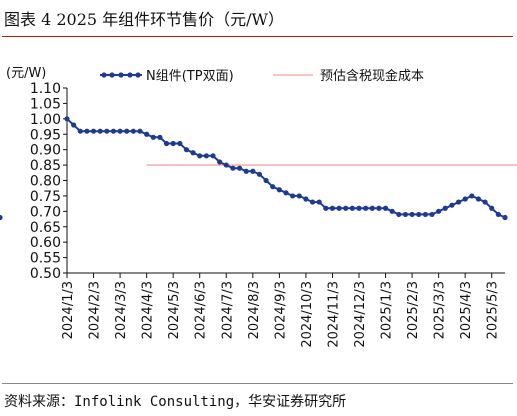  Describe the element at coordinates (175, 402) in the screenshot. I see `source-note: 资料来源：Infolink Consulting，华安证券研究所` at that location.